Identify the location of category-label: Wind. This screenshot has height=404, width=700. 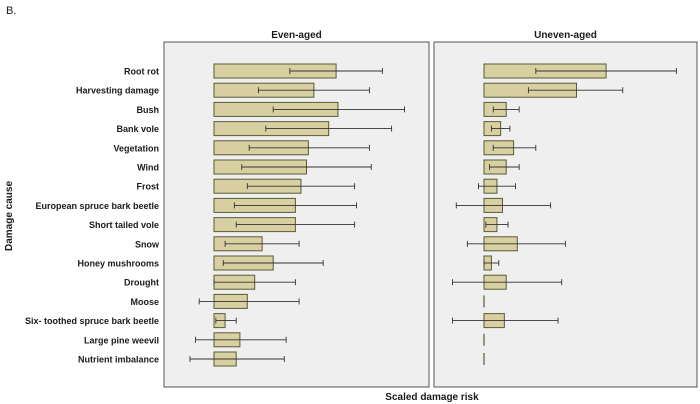
(148, 168).